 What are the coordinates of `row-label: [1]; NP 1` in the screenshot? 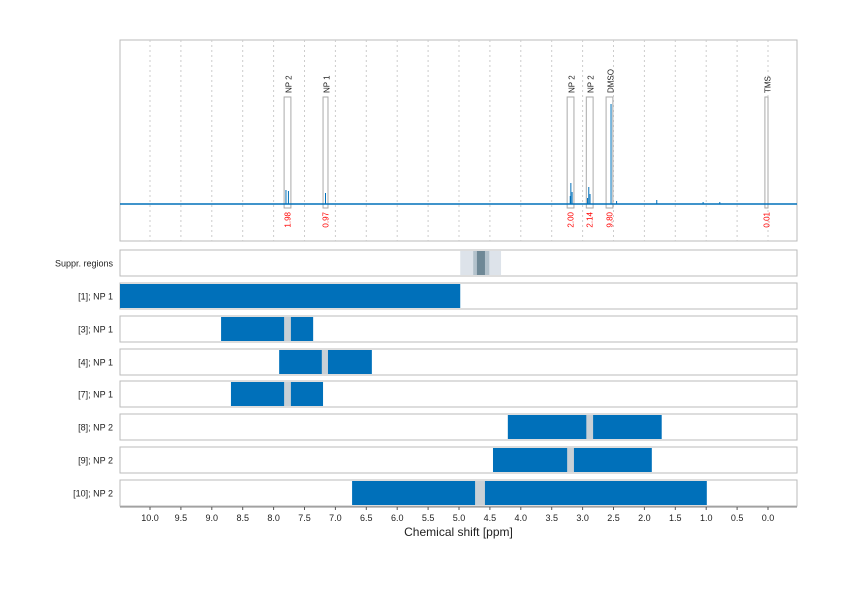 It's located at (95, 297).